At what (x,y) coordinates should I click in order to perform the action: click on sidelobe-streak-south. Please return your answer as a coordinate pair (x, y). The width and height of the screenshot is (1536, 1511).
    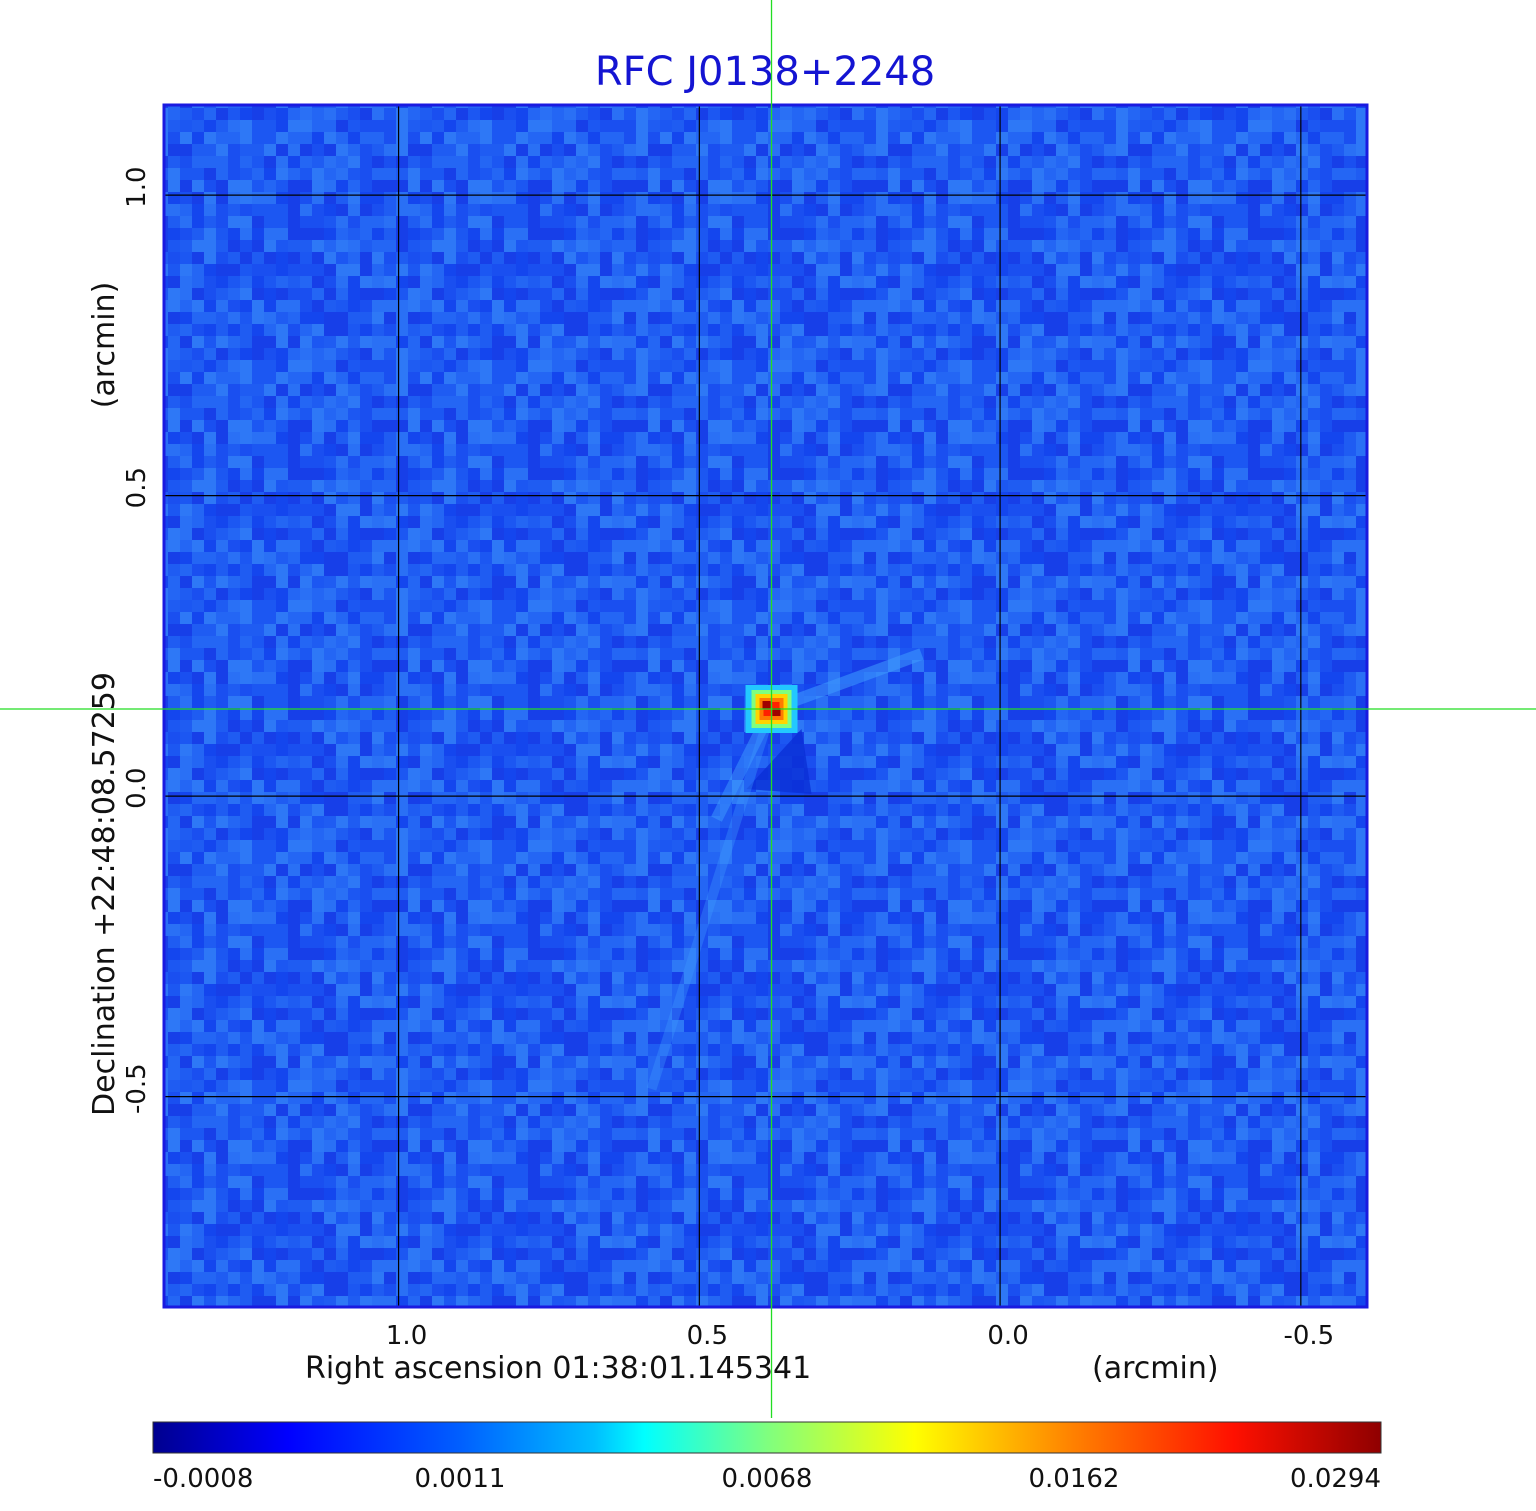
    Looking at the image, I should click on (711, 899).